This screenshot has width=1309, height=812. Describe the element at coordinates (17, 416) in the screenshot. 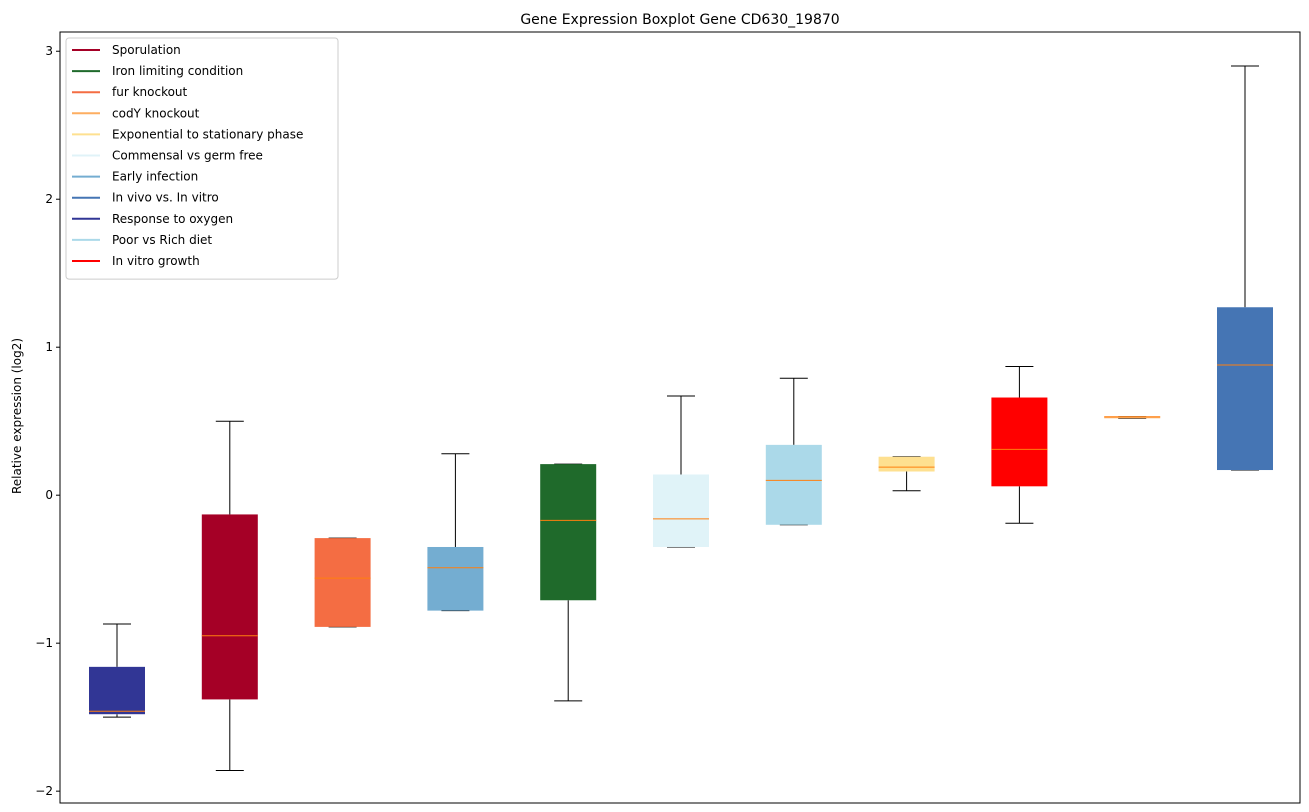

I see `y-axis-label: Relative expression (log2)` at that location.